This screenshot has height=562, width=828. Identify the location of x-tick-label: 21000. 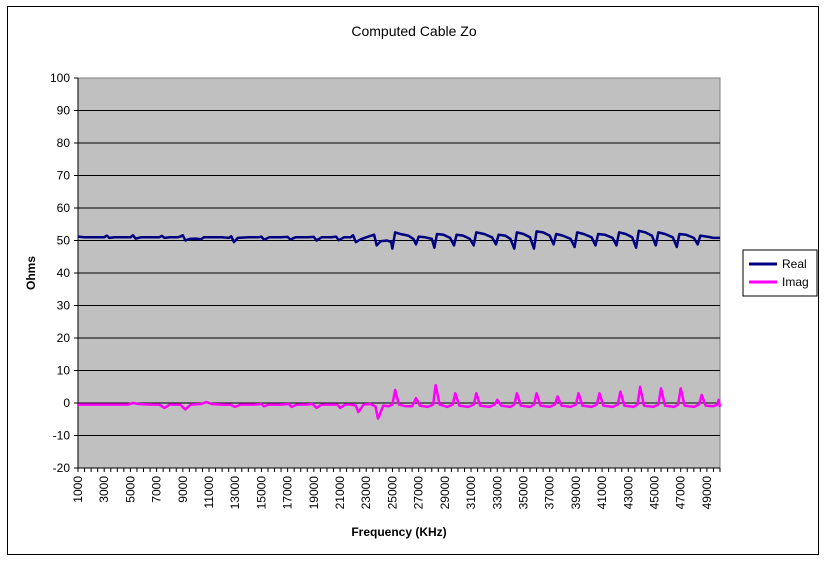
(340, 493).